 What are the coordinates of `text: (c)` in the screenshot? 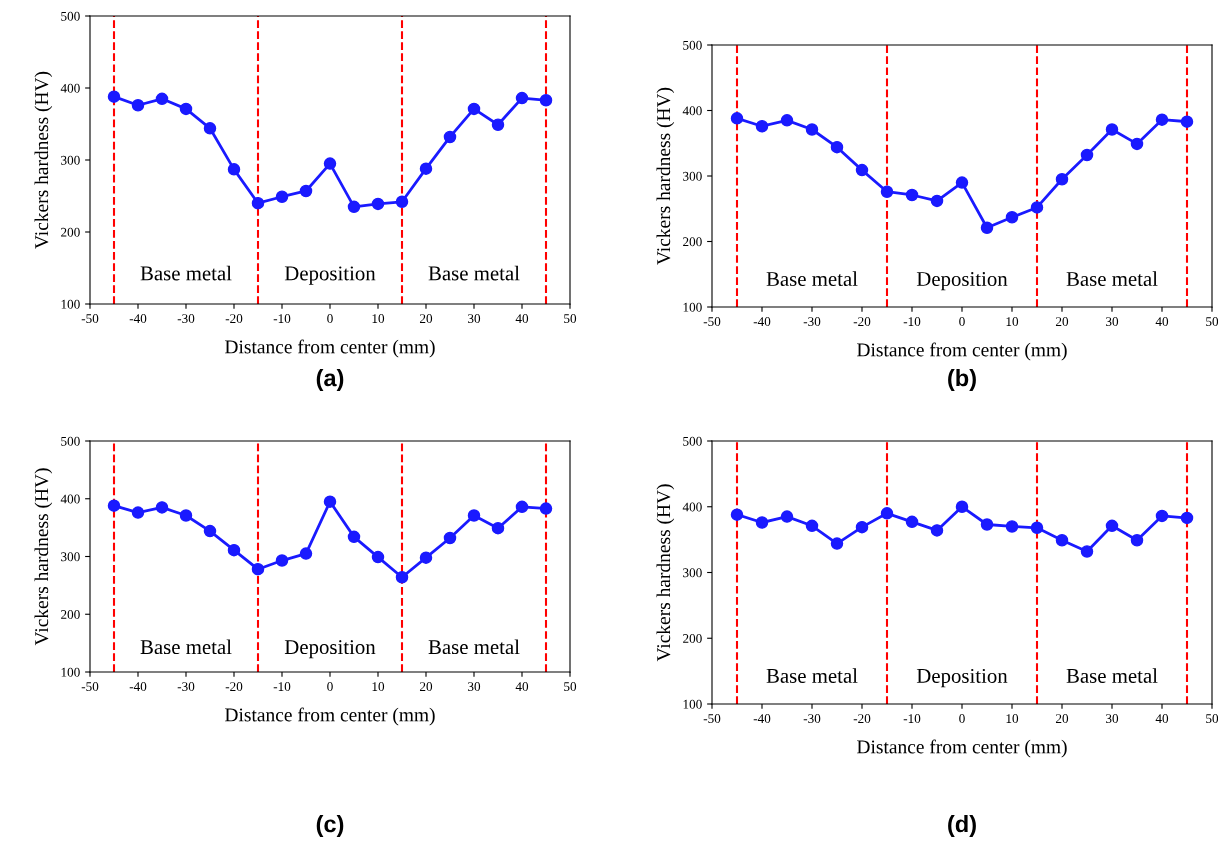 It's located at (330, 826).